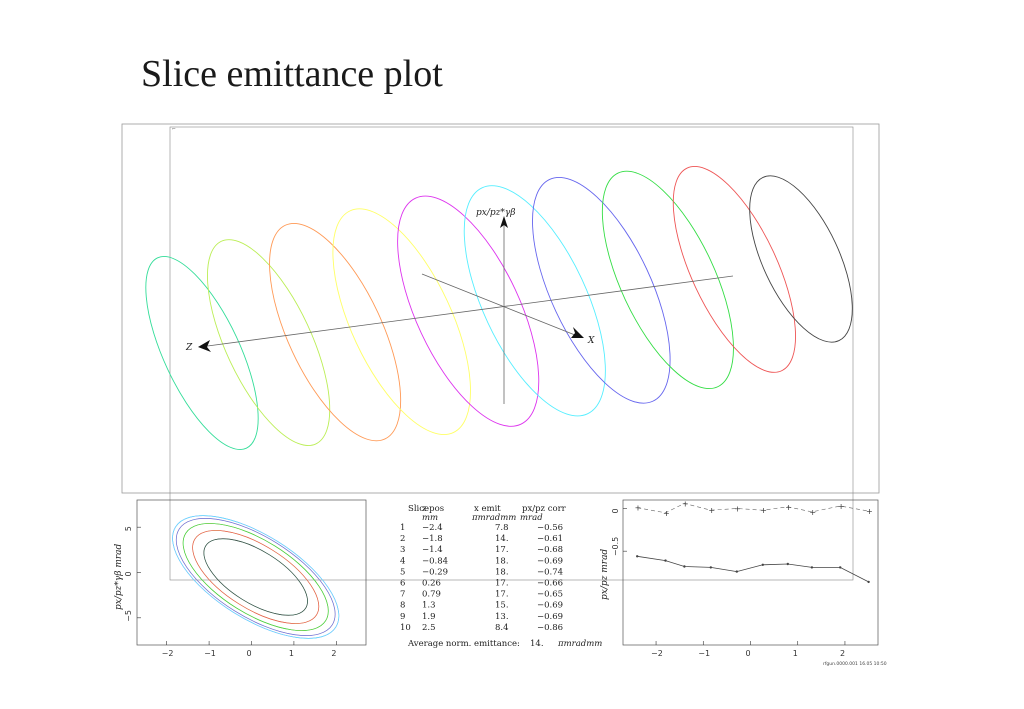 The width and height of the screenshot is (1024, 709). Describe the element at coordinates (605, 574) in the screenshot. I see `corr-y-label: px/pz mrad` at that location.